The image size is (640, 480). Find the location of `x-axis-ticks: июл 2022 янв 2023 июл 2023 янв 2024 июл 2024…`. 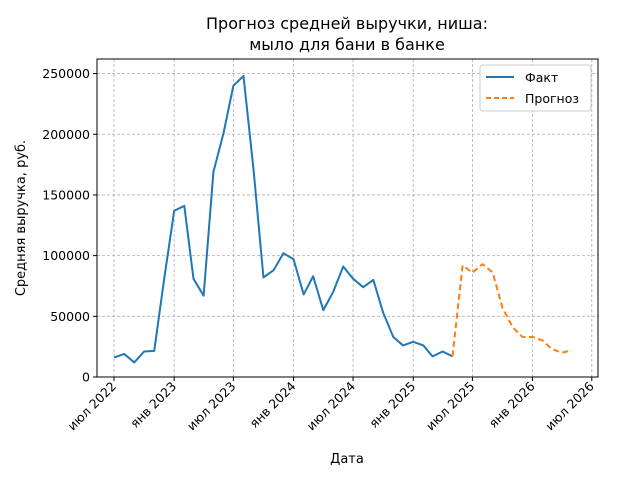

x-axis-ticks: июл 2022 янв 2023 июл 2023 янв 2024 июл 2024… is located at coordinates (330, 405).